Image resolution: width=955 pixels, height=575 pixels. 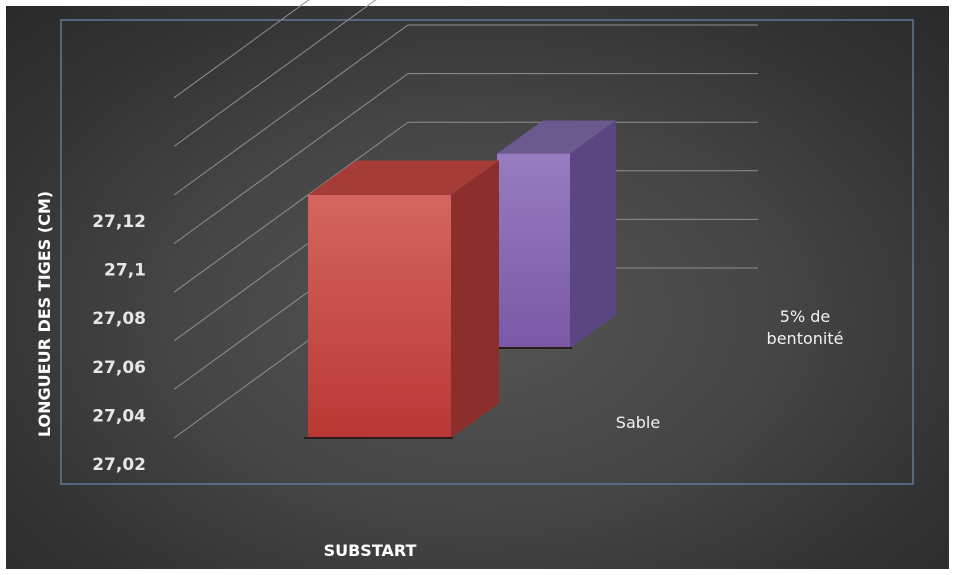 What do you see at coordinates (119, 465) in the screenshot?
I see `y-tick-label: 27,02` at bounding box center [119, 465].